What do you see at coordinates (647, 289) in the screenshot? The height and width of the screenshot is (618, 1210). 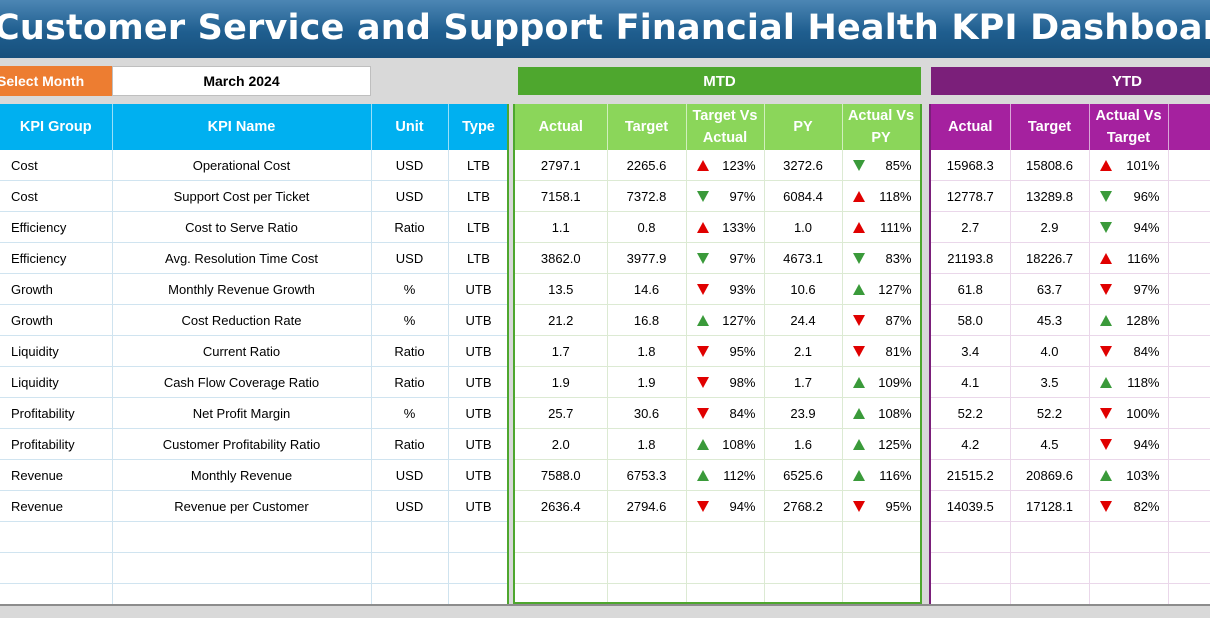 I see `mtd-target-cell: 14.6` at bounding box center [647, 289].